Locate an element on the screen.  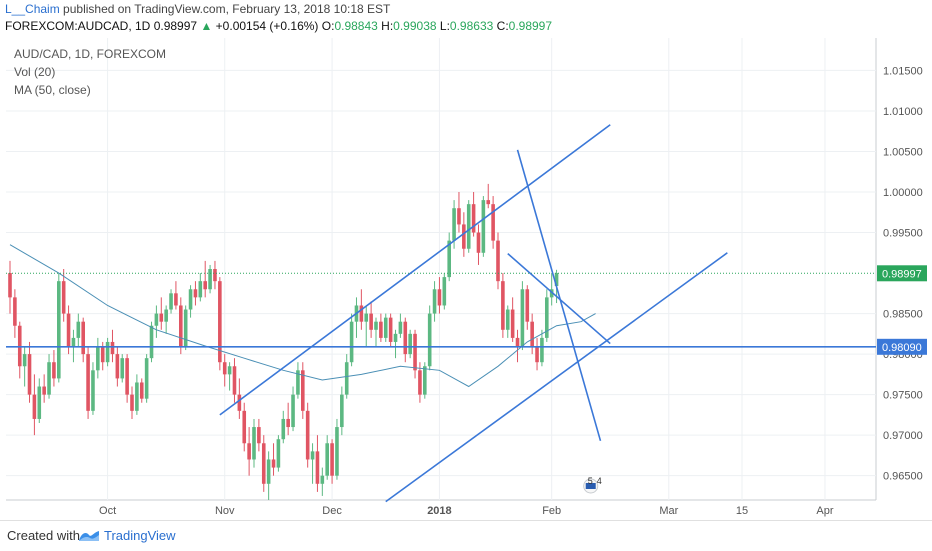
x-tick-label: Dec is located at coordinates (332, 511).